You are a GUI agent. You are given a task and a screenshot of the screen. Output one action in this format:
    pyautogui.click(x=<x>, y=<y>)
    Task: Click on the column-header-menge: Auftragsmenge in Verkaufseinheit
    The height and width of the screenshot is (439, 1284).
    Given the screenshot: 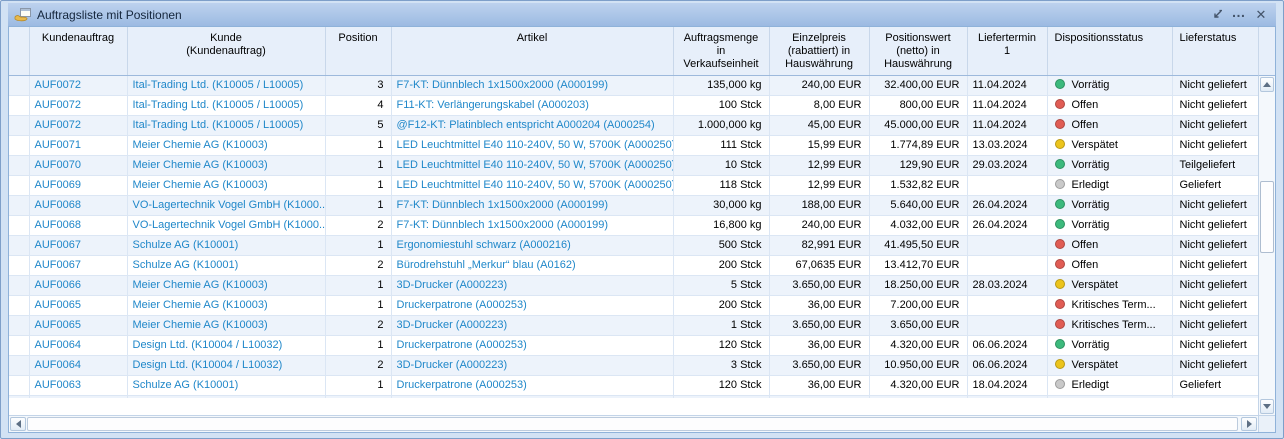 What is the action you would take?
    pyautogui.click(x=721, y=51)
    